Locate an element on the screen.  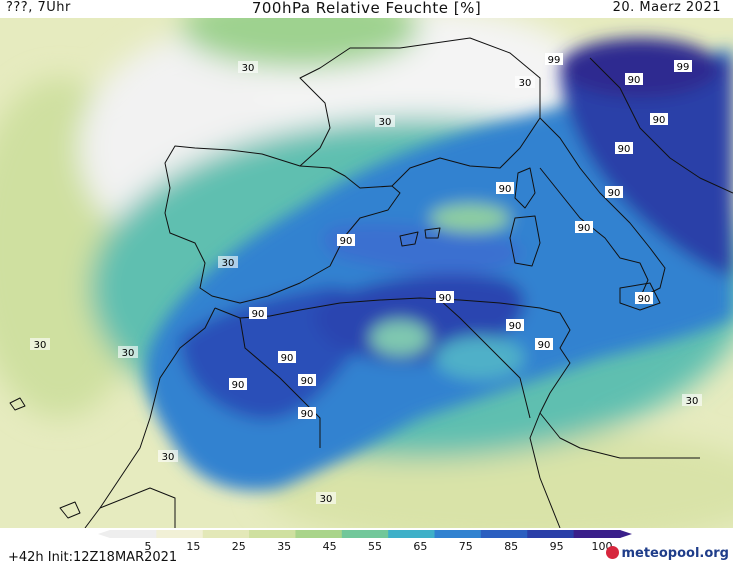
label-90-6: 90 is located at coordinates (445, 297).